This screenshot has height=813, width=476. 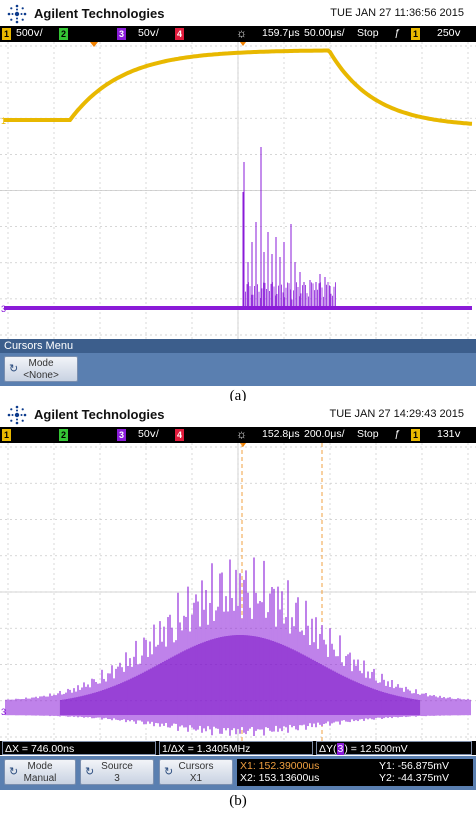 I want to click on time-reference: 152.8μs, so click(x=281, y=434).